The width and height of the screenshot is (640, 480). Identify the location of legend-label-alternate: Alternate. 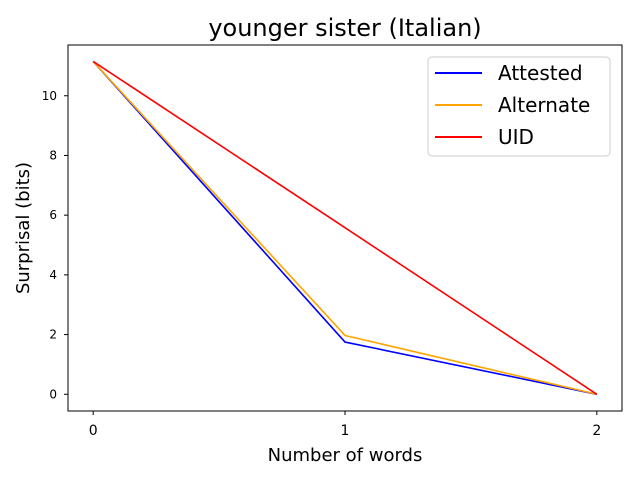
(544, 105).